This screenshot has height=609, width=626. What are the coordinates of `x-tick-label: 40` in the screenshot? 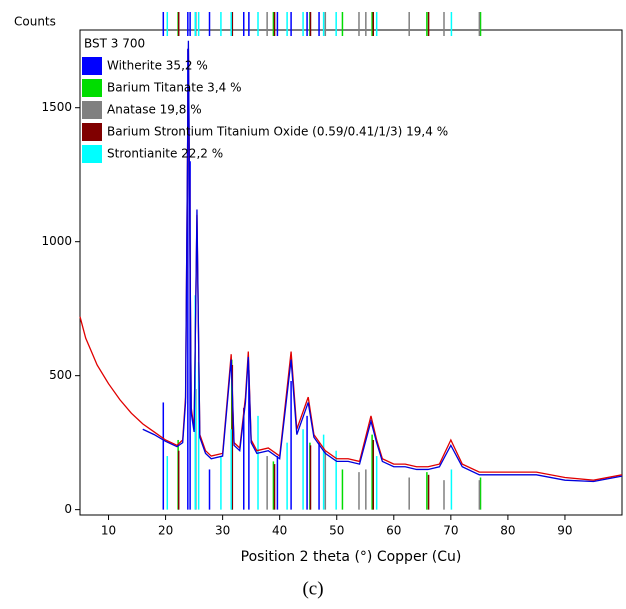 It's located at (279, 531).